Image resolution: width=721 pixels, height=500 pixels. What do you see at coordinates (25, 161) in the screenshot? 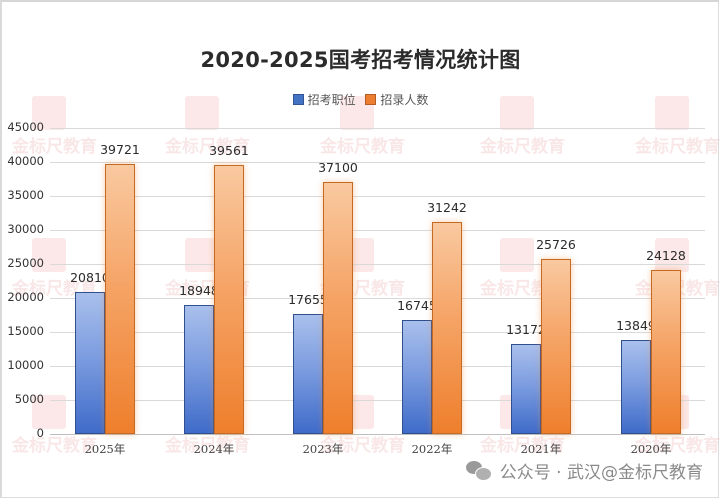
I see `y-tick-label: 40000` at bounding box center [25, 161].